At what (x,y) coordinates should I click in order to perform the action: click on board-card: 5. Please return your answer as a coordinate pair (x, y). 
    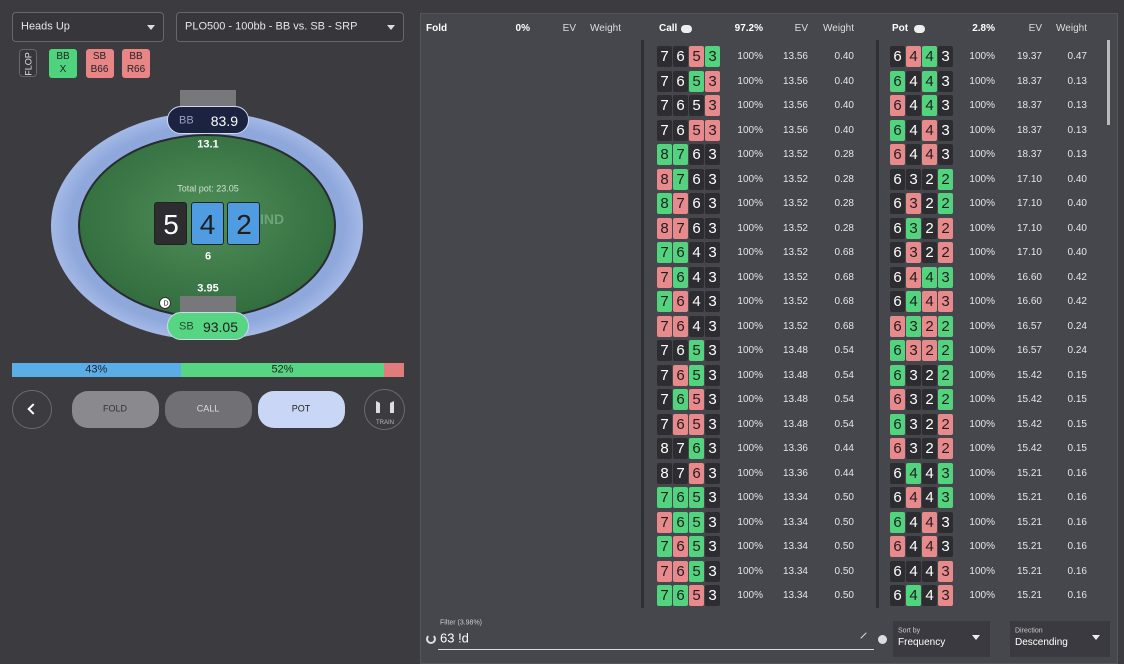
    Looking at the image, I should click on (170, 223).